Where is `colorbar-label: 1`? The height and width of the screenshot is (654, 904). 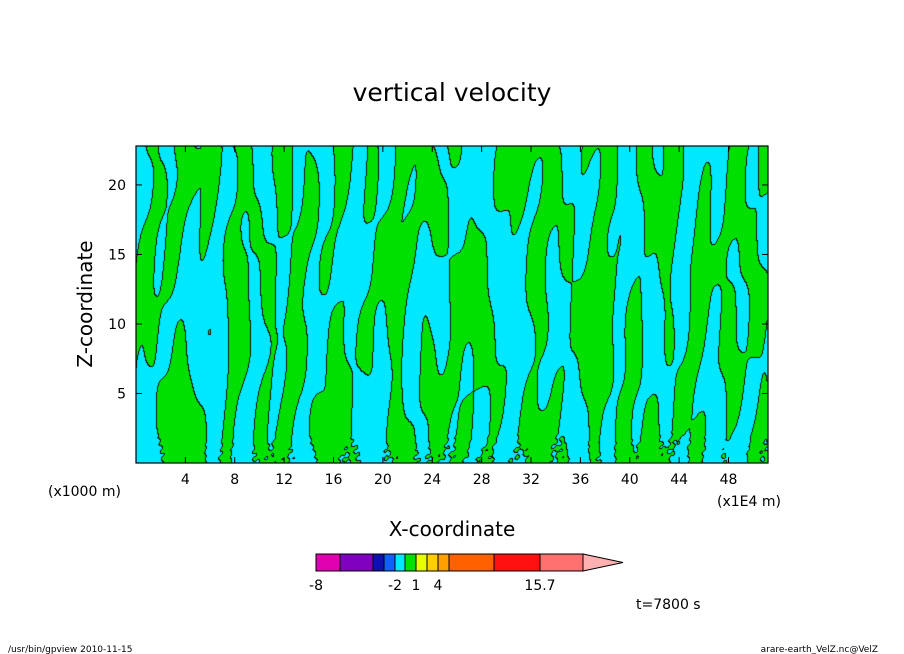 colorbar-label: 1 is located at coordinates (416, 586).